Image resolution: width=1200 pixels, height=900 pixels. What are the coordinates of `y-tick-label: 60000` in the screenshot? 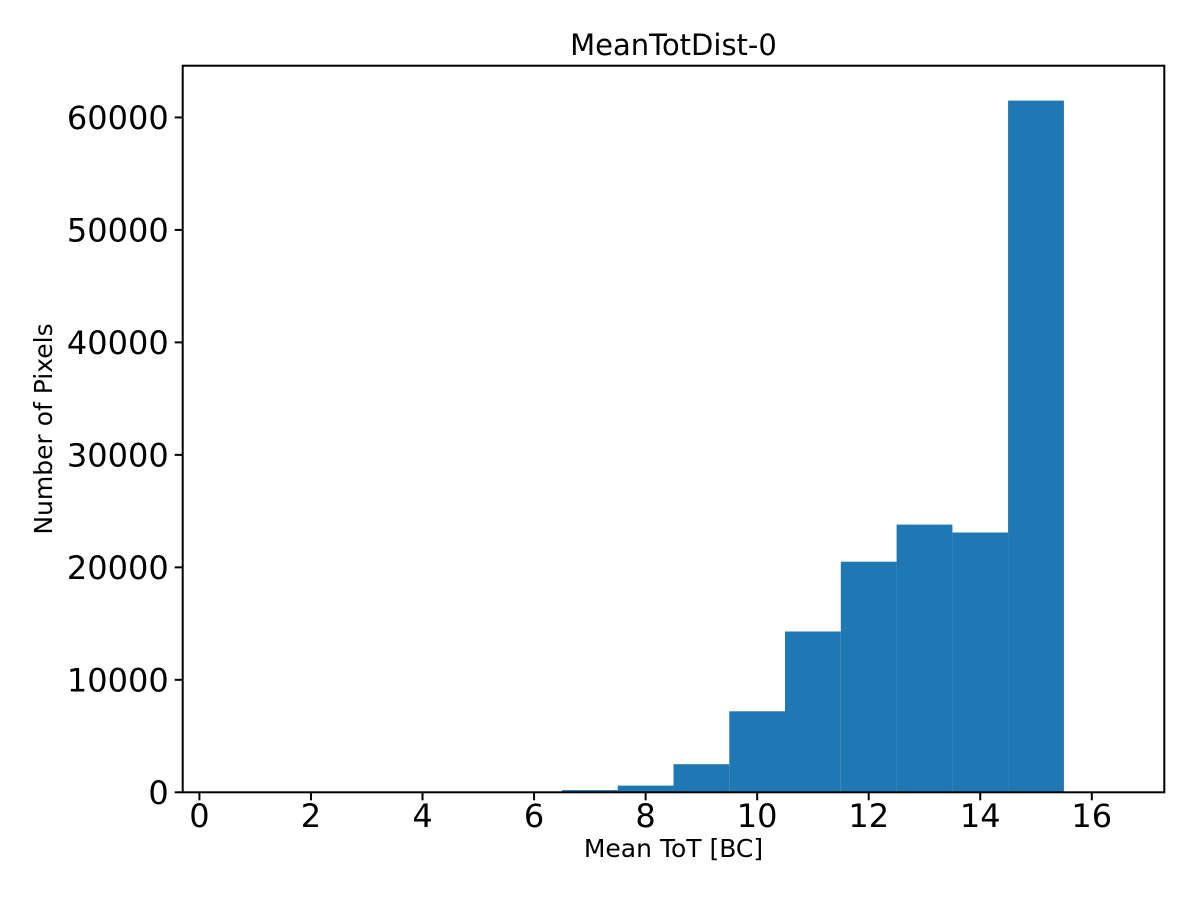 It's located at (118, 118).